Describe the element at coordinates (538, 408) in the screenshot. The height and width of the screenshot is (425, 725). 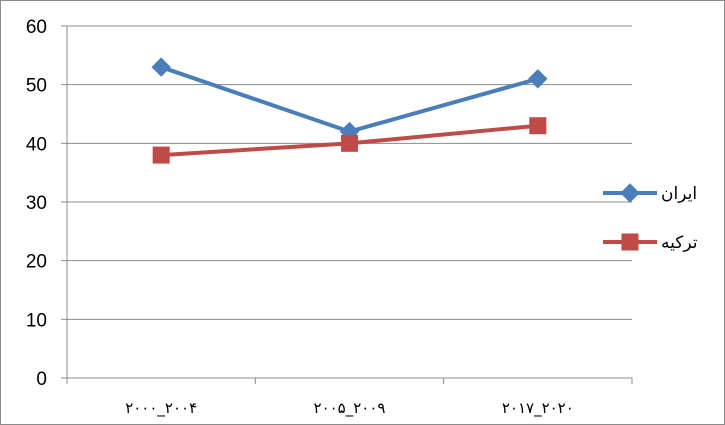
I see `x-category-label: ۲۰۱۷_۲۰۲۰` at that location.